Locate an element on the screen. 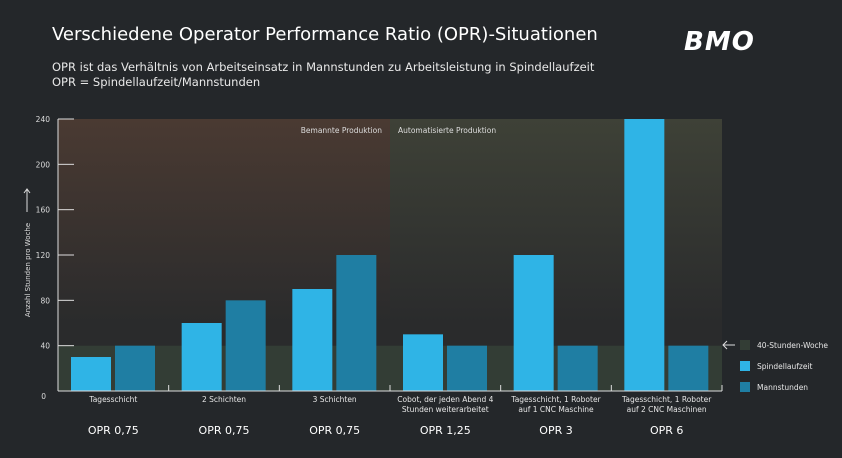  category-label-4: auf 1 CNC Maschine is located at coordinates (556, 409).